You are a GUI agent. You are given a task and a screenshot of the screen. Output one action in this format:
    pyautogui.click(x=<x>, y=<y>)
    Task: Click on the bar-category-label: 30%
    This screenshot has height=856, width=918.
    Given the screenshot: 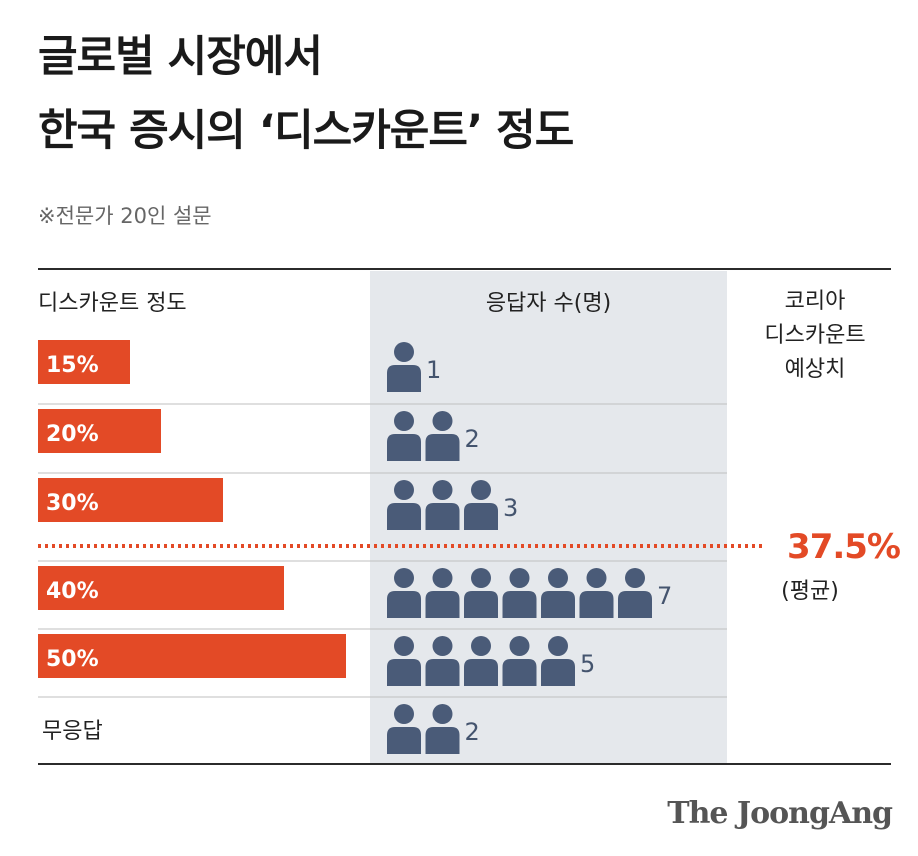 What is the action you would take?
    pyautogui.click(x=72, y=503)
    